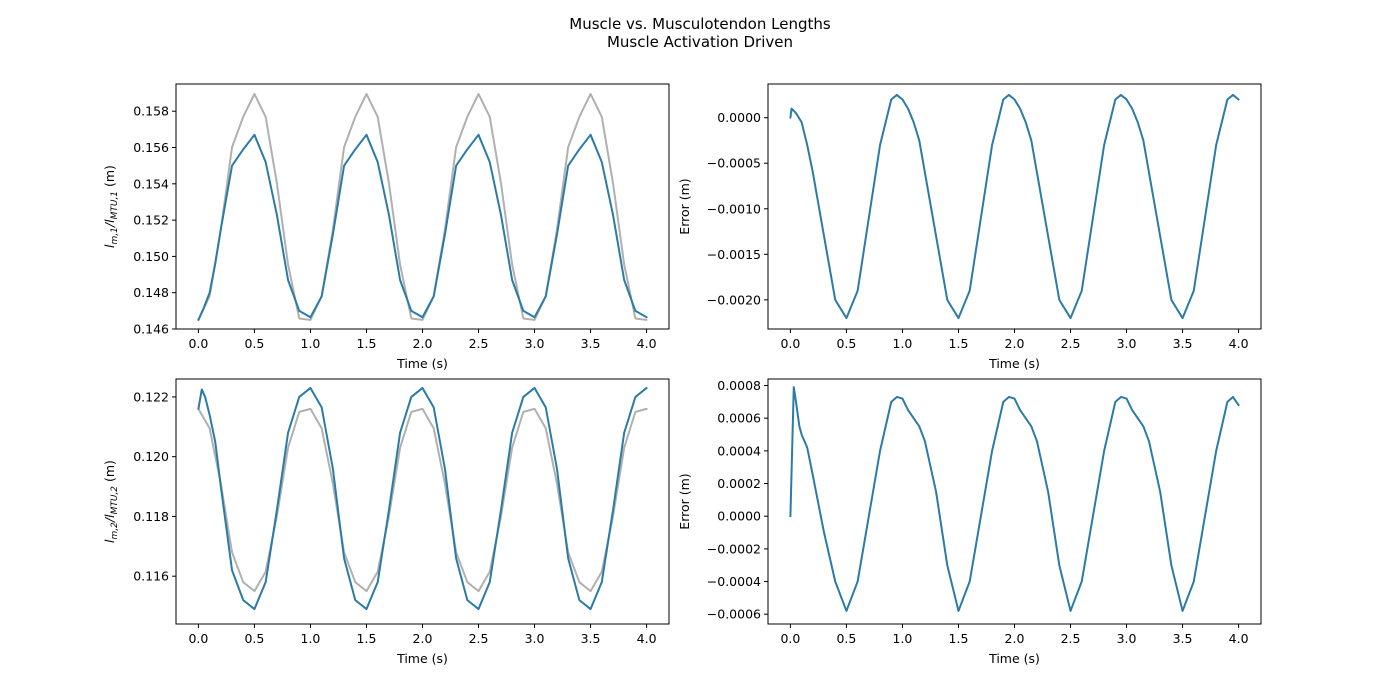 This screenshot has width=1400, height=700. Describe the element at coordinates (151, 256) in the screenshot. I see `y-tick-label: 0.150` at that location.